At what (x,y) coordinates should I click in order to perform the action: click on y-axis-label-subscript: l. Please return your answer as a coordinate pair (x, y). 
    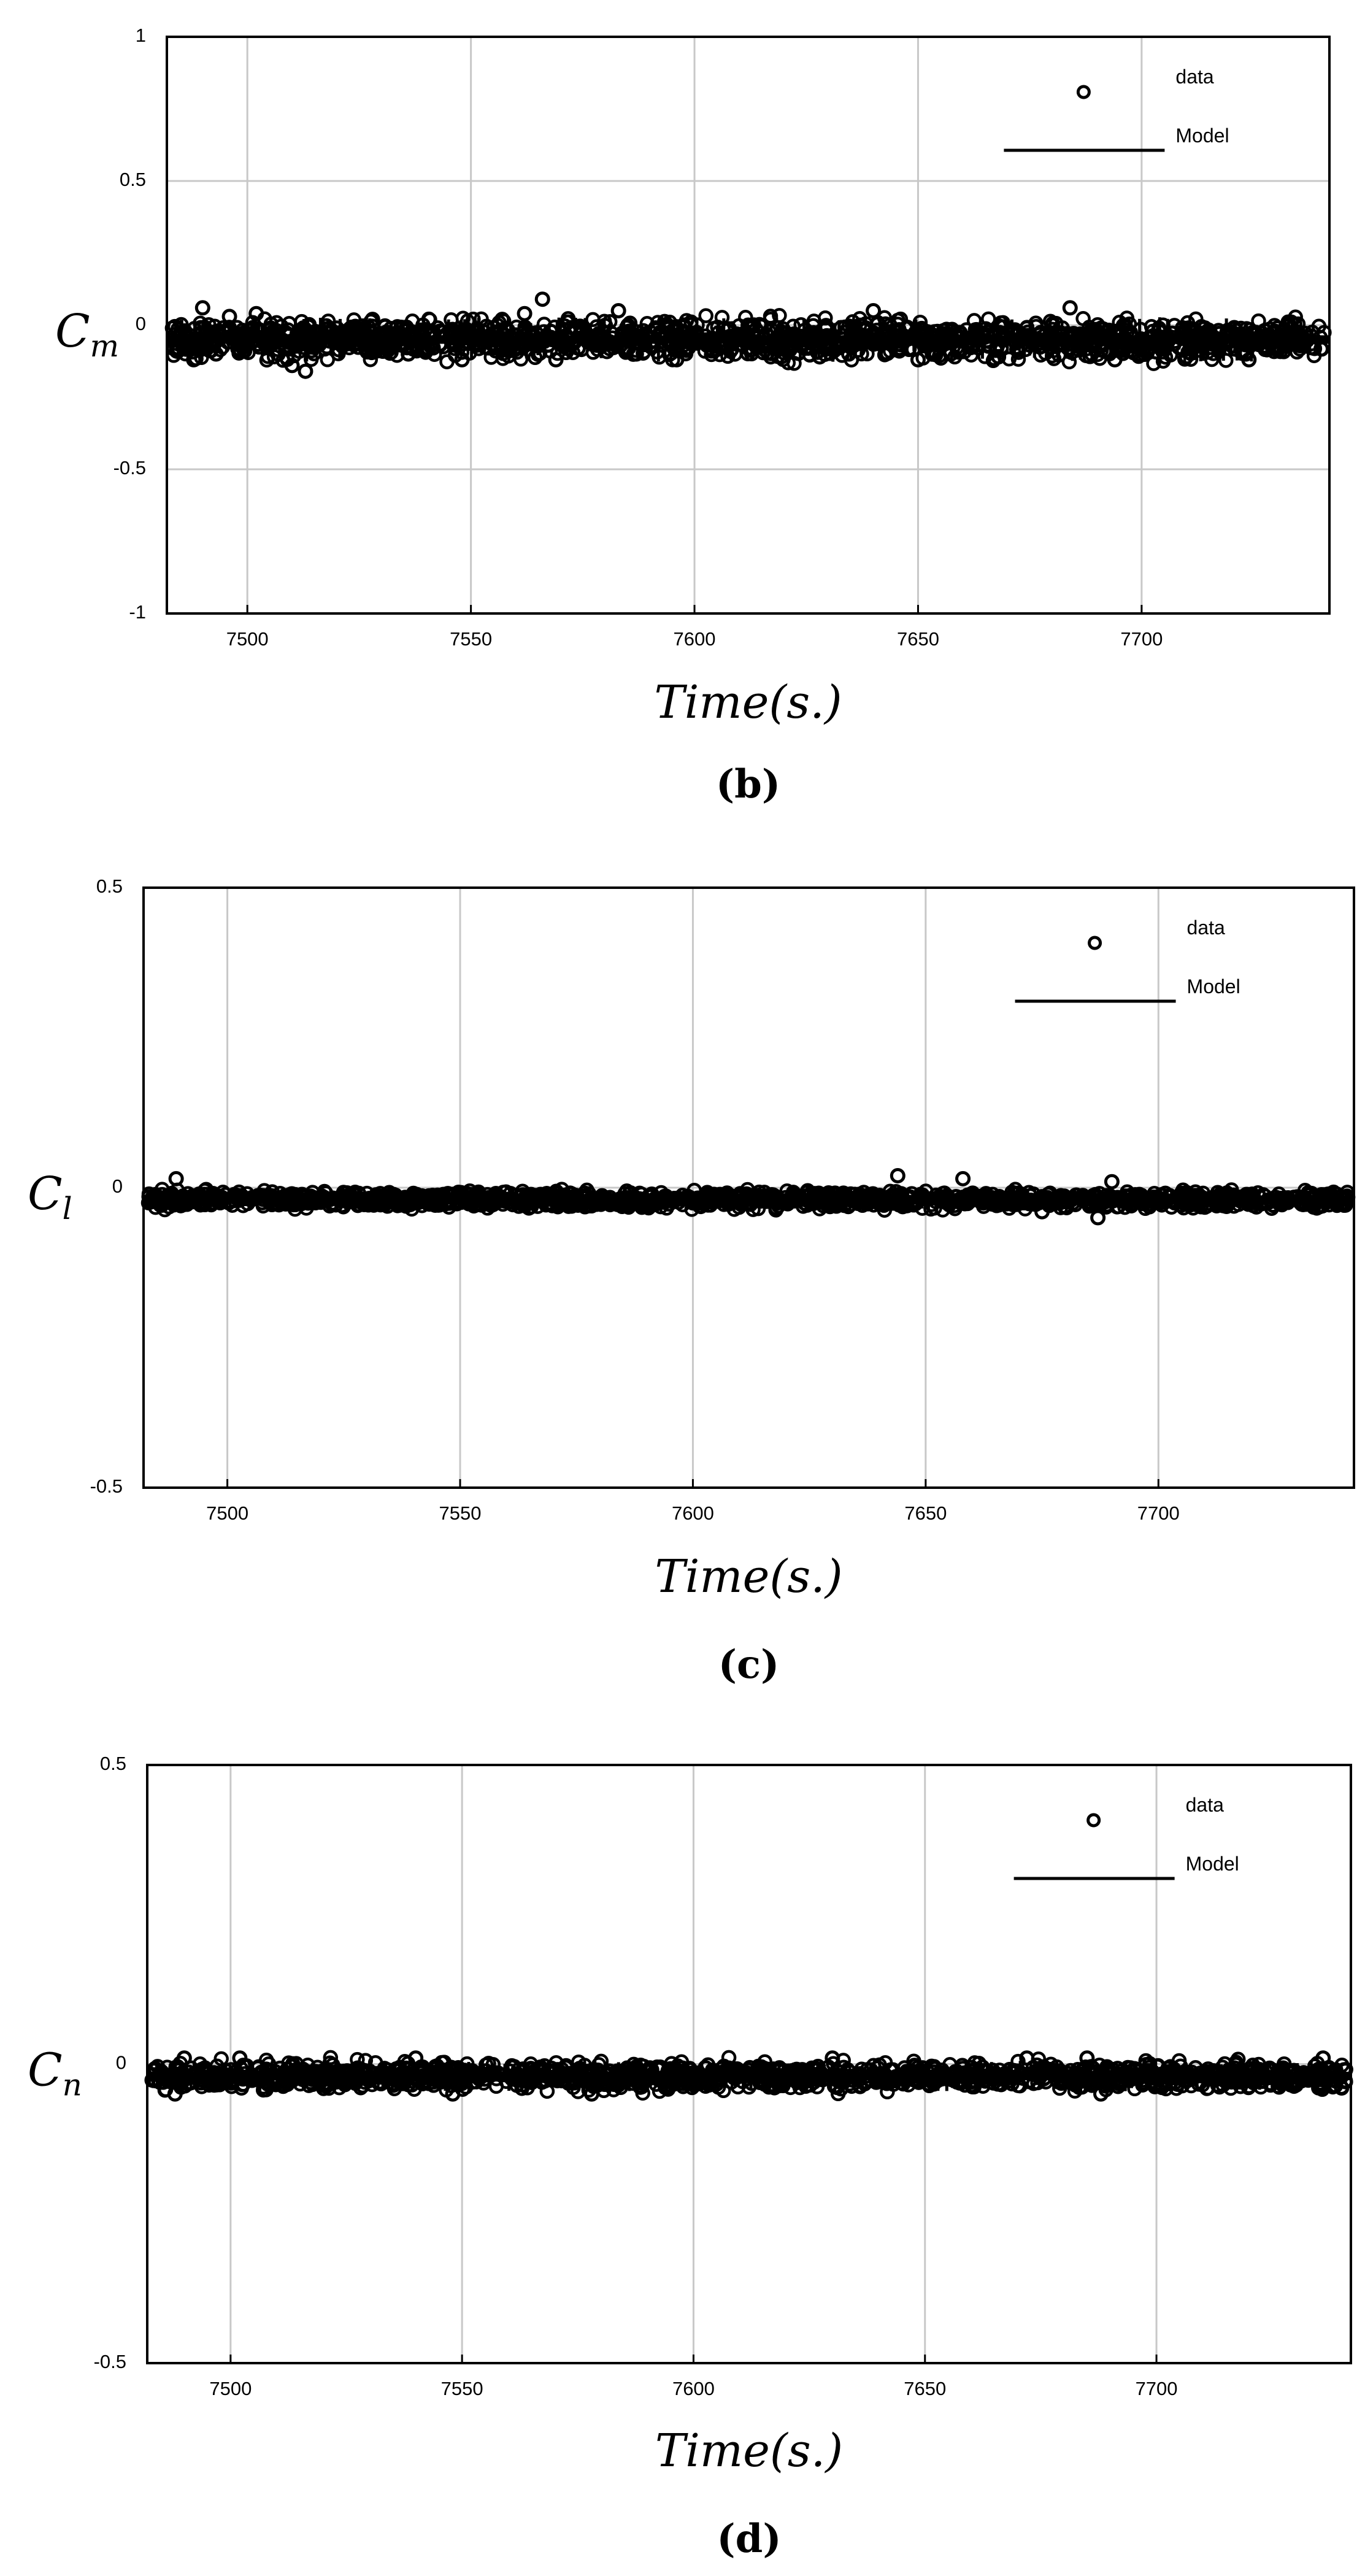
    Looking at the image, I should click on (67, 1209).